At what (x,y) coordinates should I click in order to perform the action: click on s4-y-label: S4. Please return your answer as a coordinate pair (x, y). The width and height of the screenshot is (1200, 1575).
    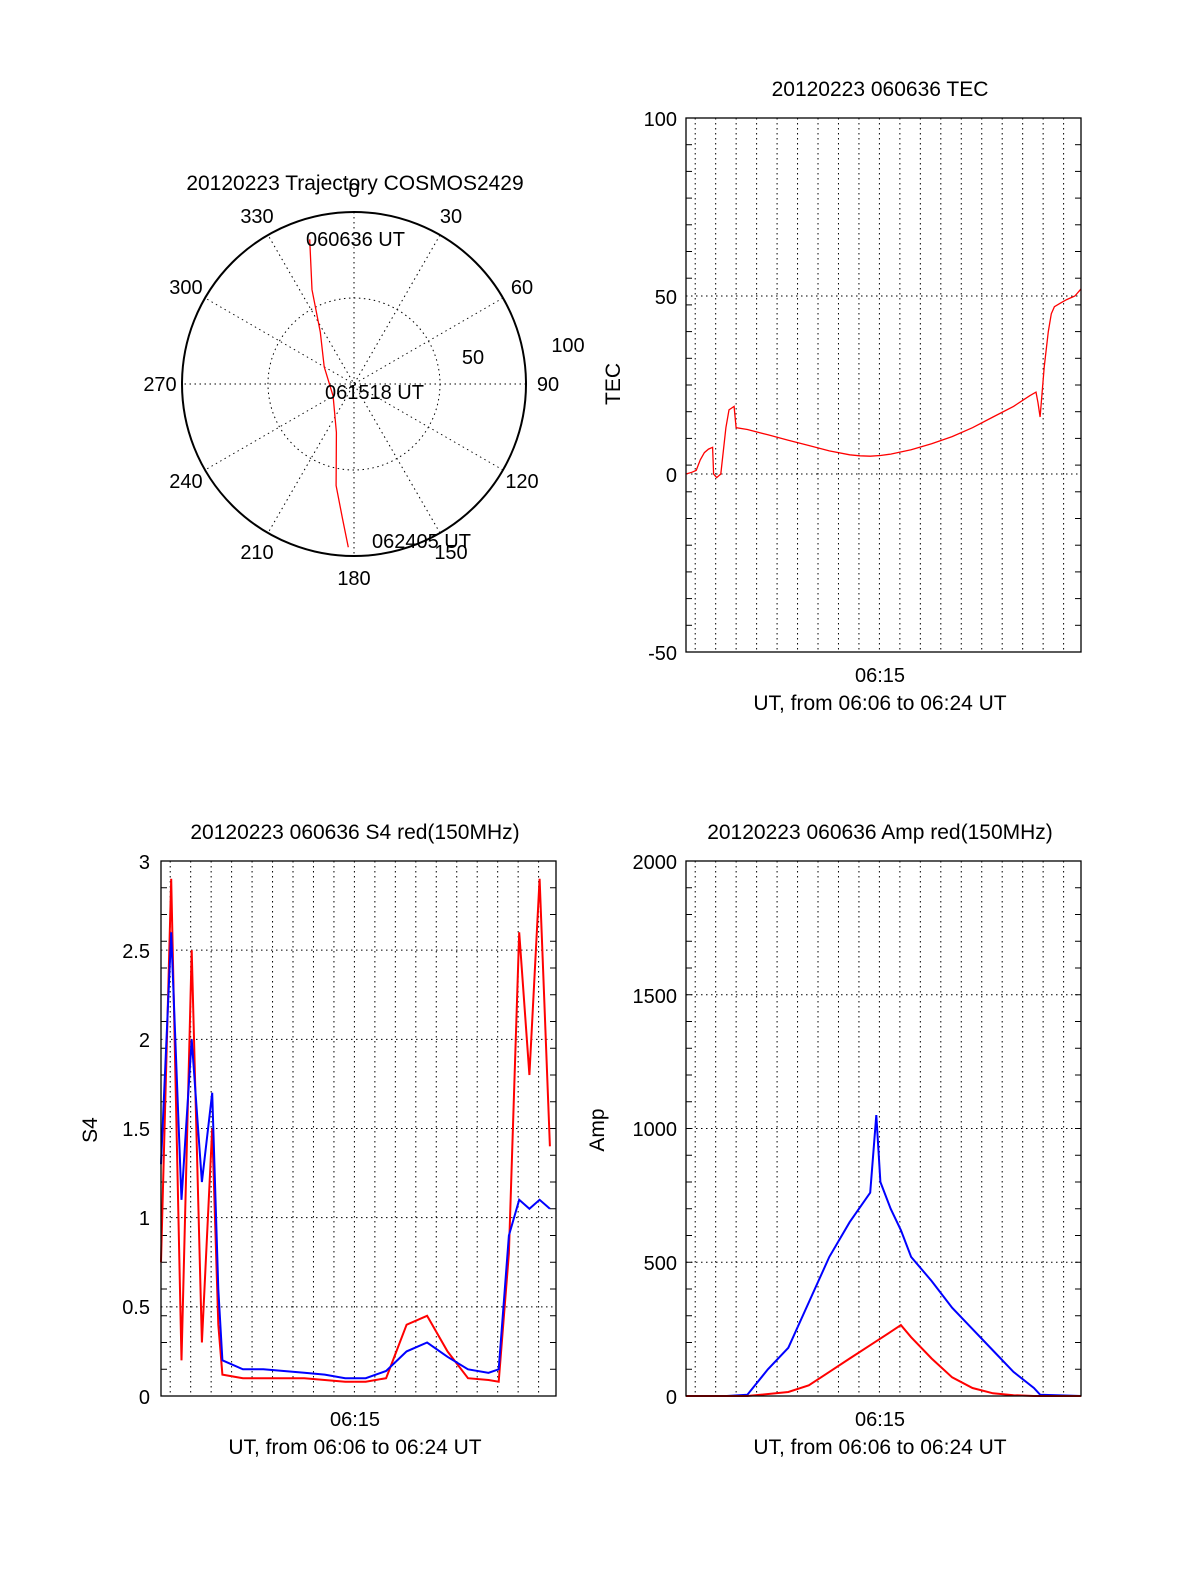
    Looking at the image, I should click on (90, 1130).